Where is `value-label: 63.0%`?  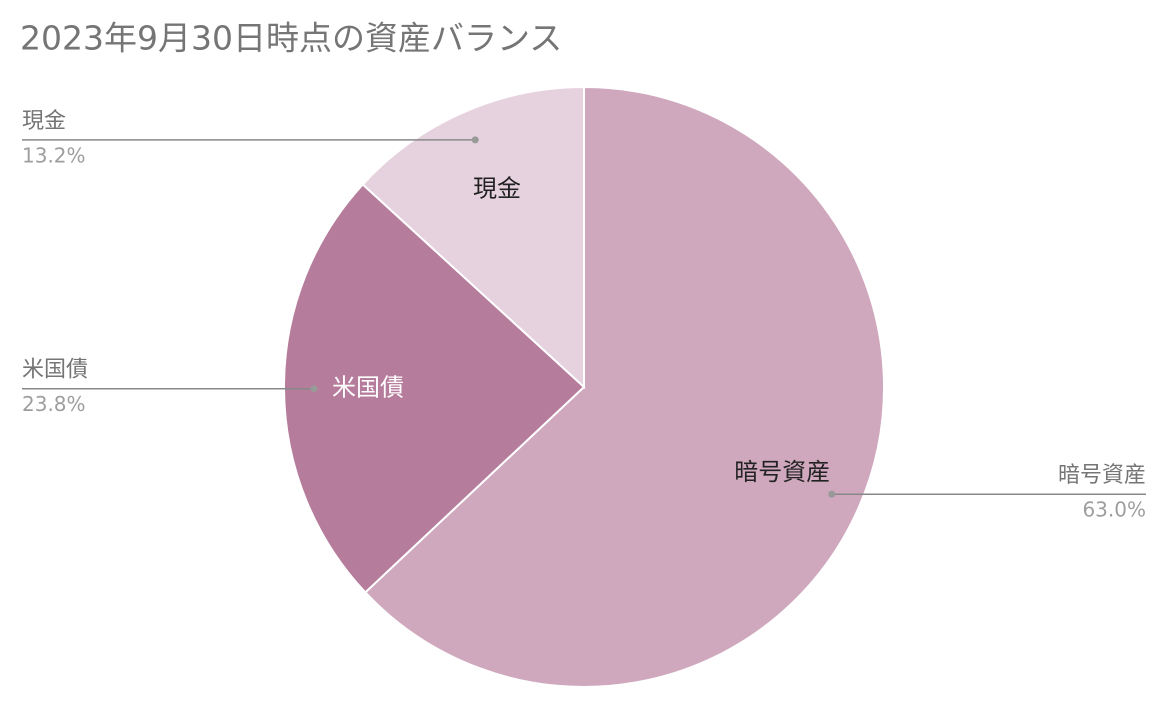
value-label: 63.0% is located at coordinates (1114, 510).